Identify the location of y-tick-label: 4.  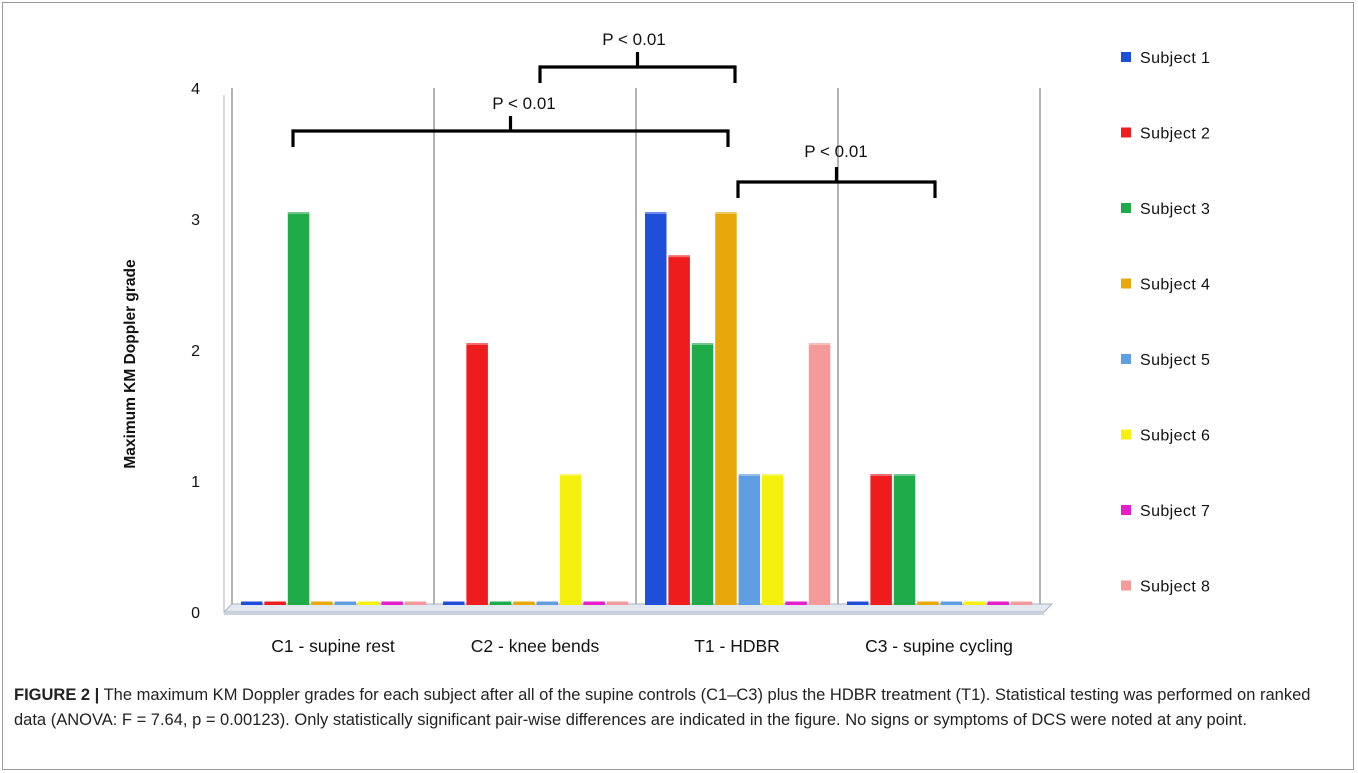
(195, 89).